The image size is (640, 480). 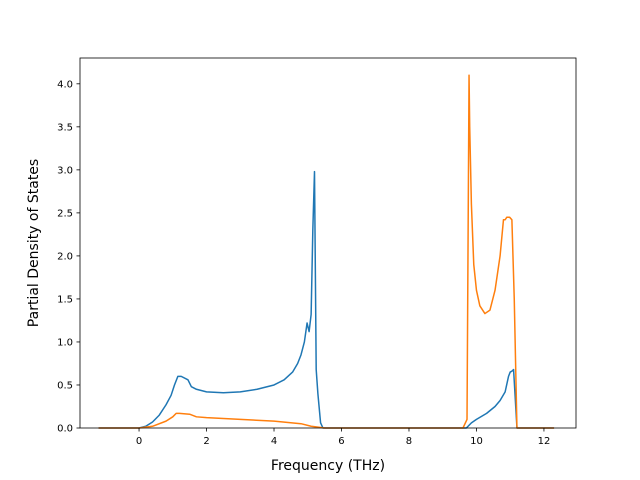 What do you see at coordinates (65, 170) in the screenshot?
I see `y-tick-label: 3.0` at bounding box center [65, 170].